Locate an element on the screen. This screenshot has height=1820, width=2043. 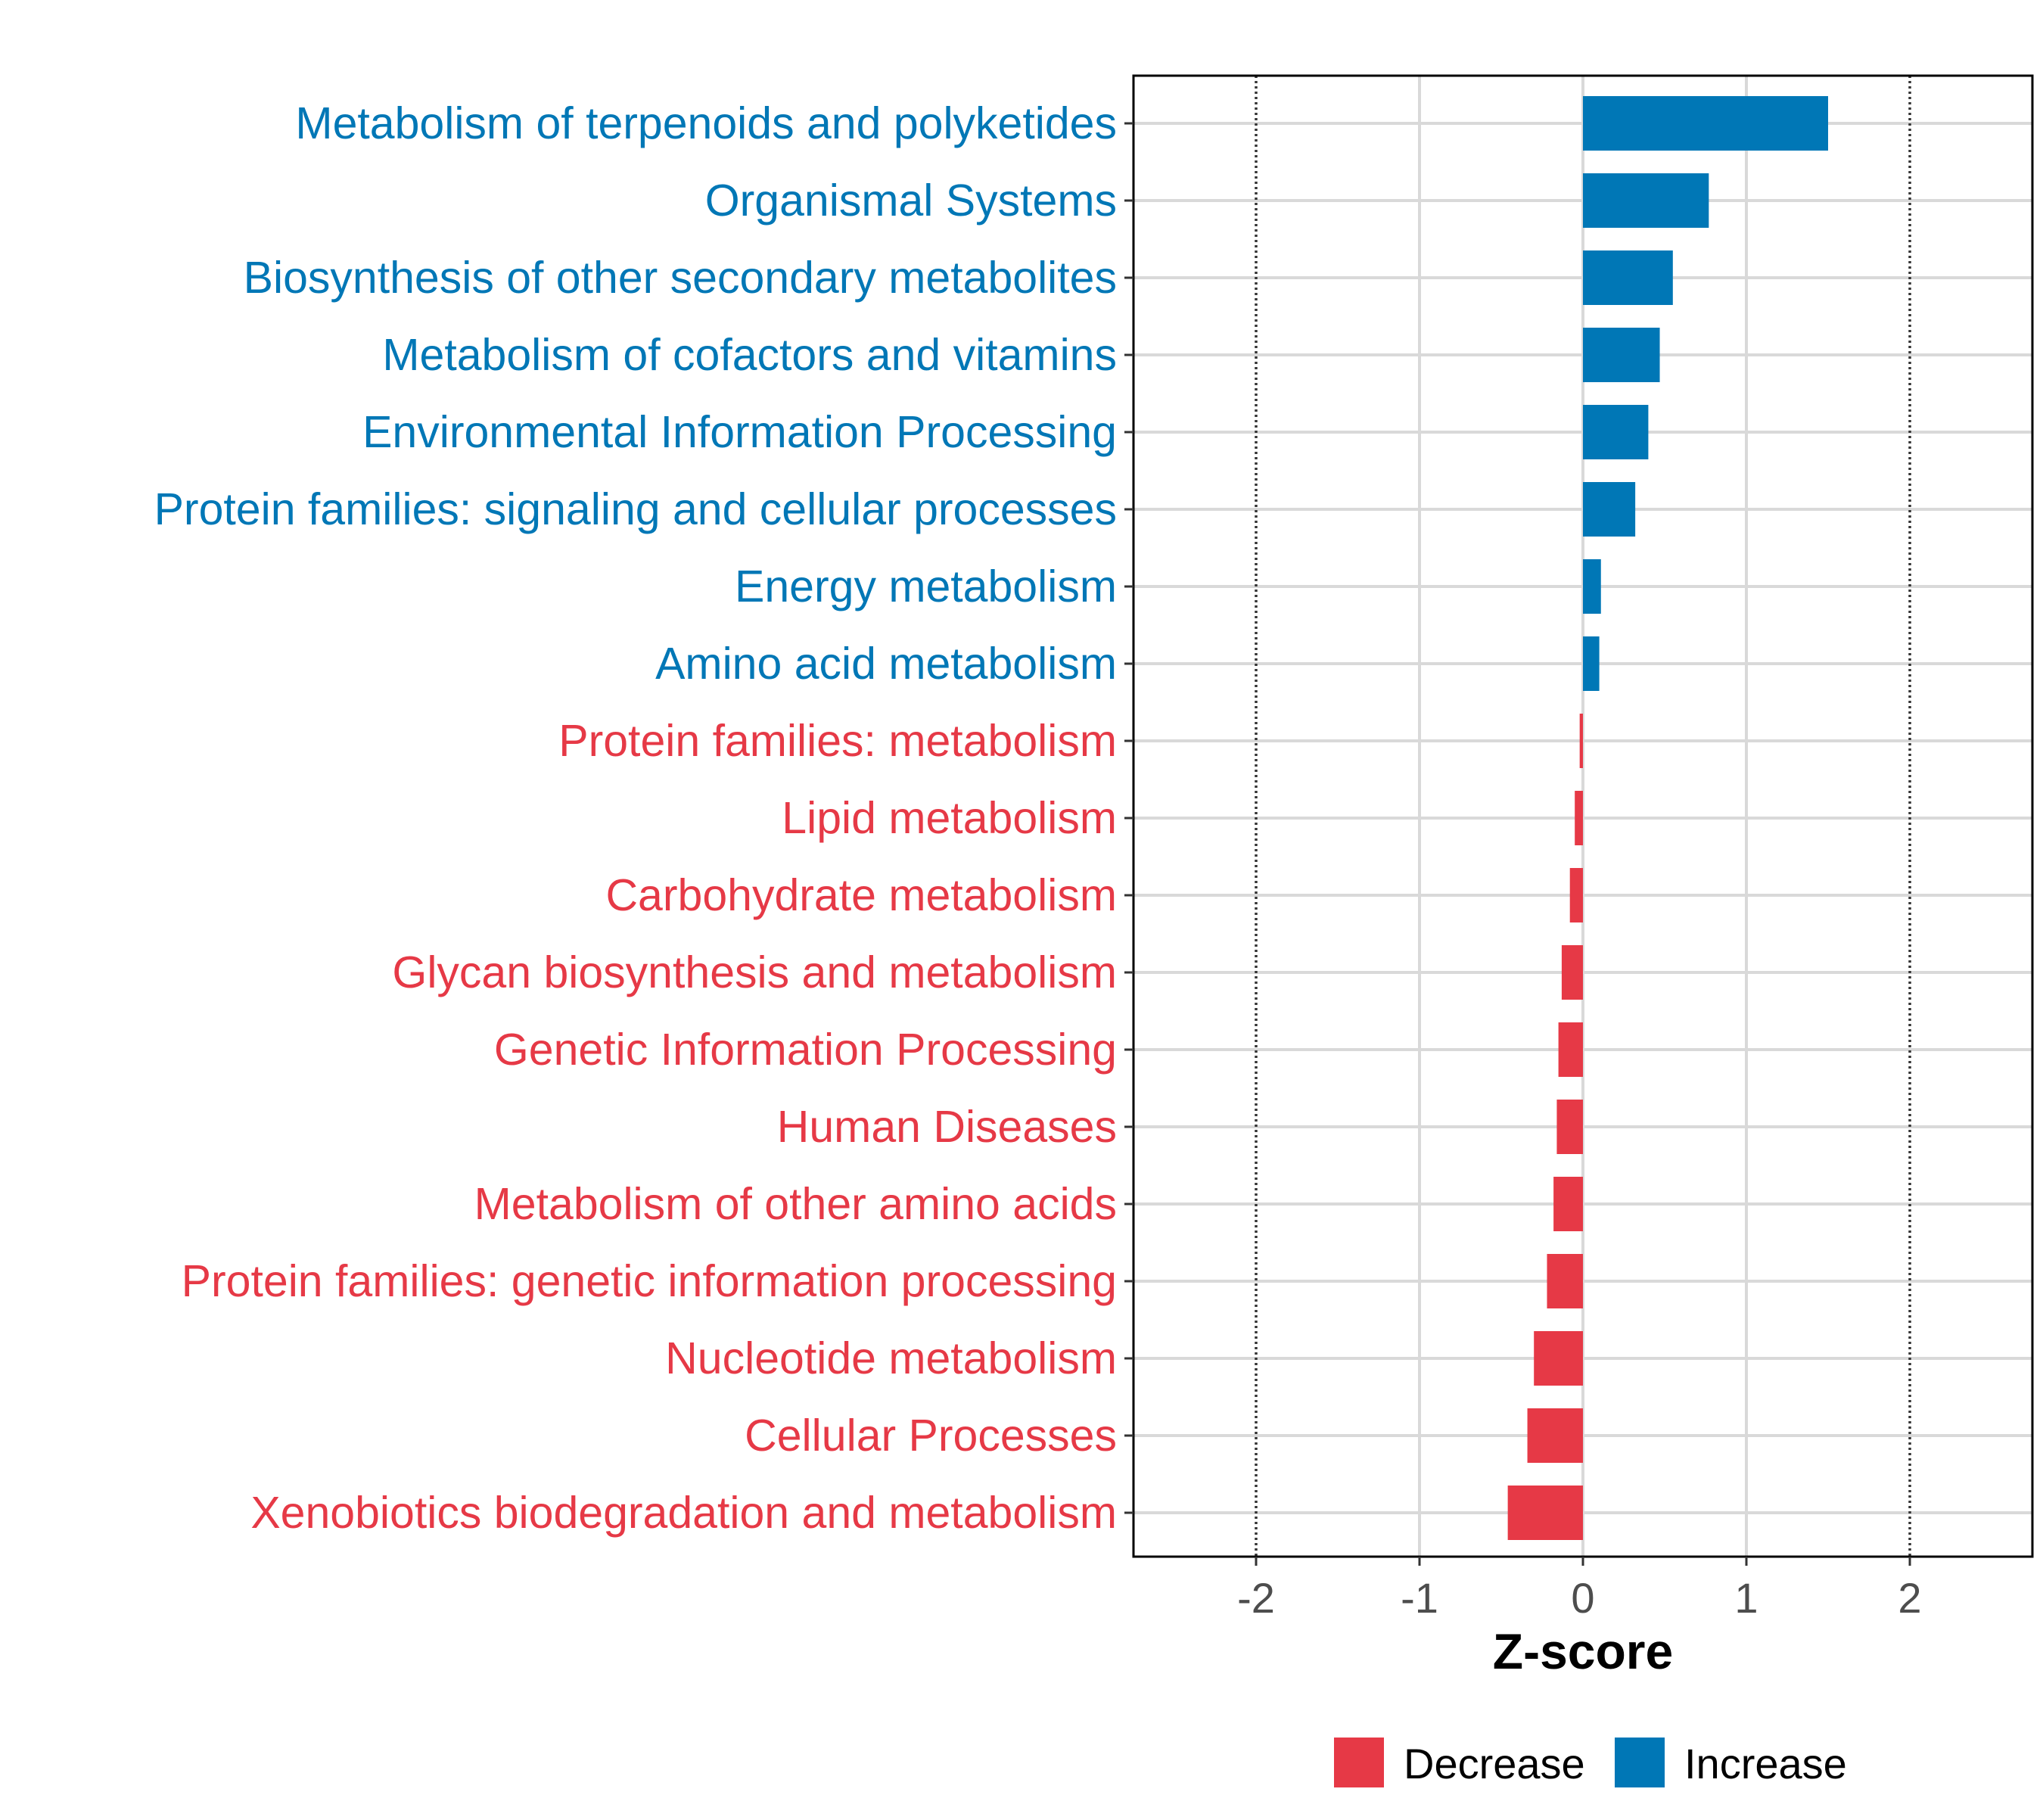
x-tick-label: -1 is located at coordinates (1419, 1598).